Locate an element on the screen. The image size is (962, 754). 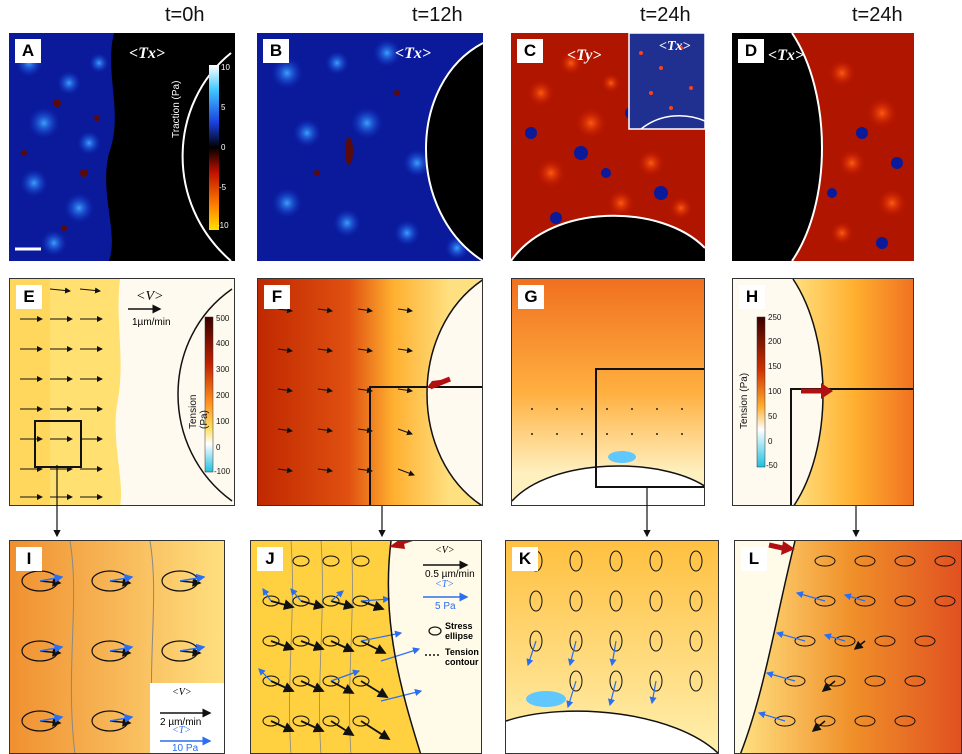
tension-colorbar-title-e: Tension (Pa) is located at coordinates (199, 411).